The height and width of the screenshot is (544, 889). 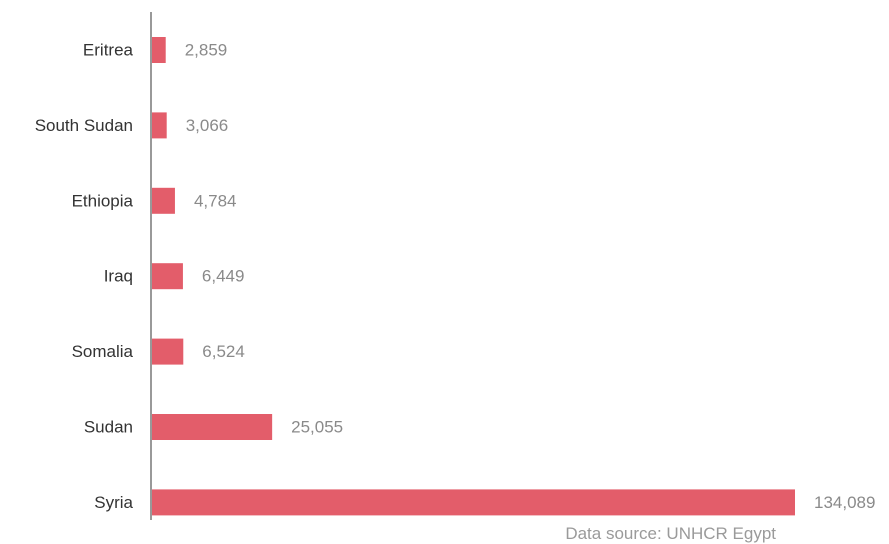 What do you see at coordinates (215, 200) in the screenshot?
I see `value-label: 4,784` at bounding box center [215, 200].